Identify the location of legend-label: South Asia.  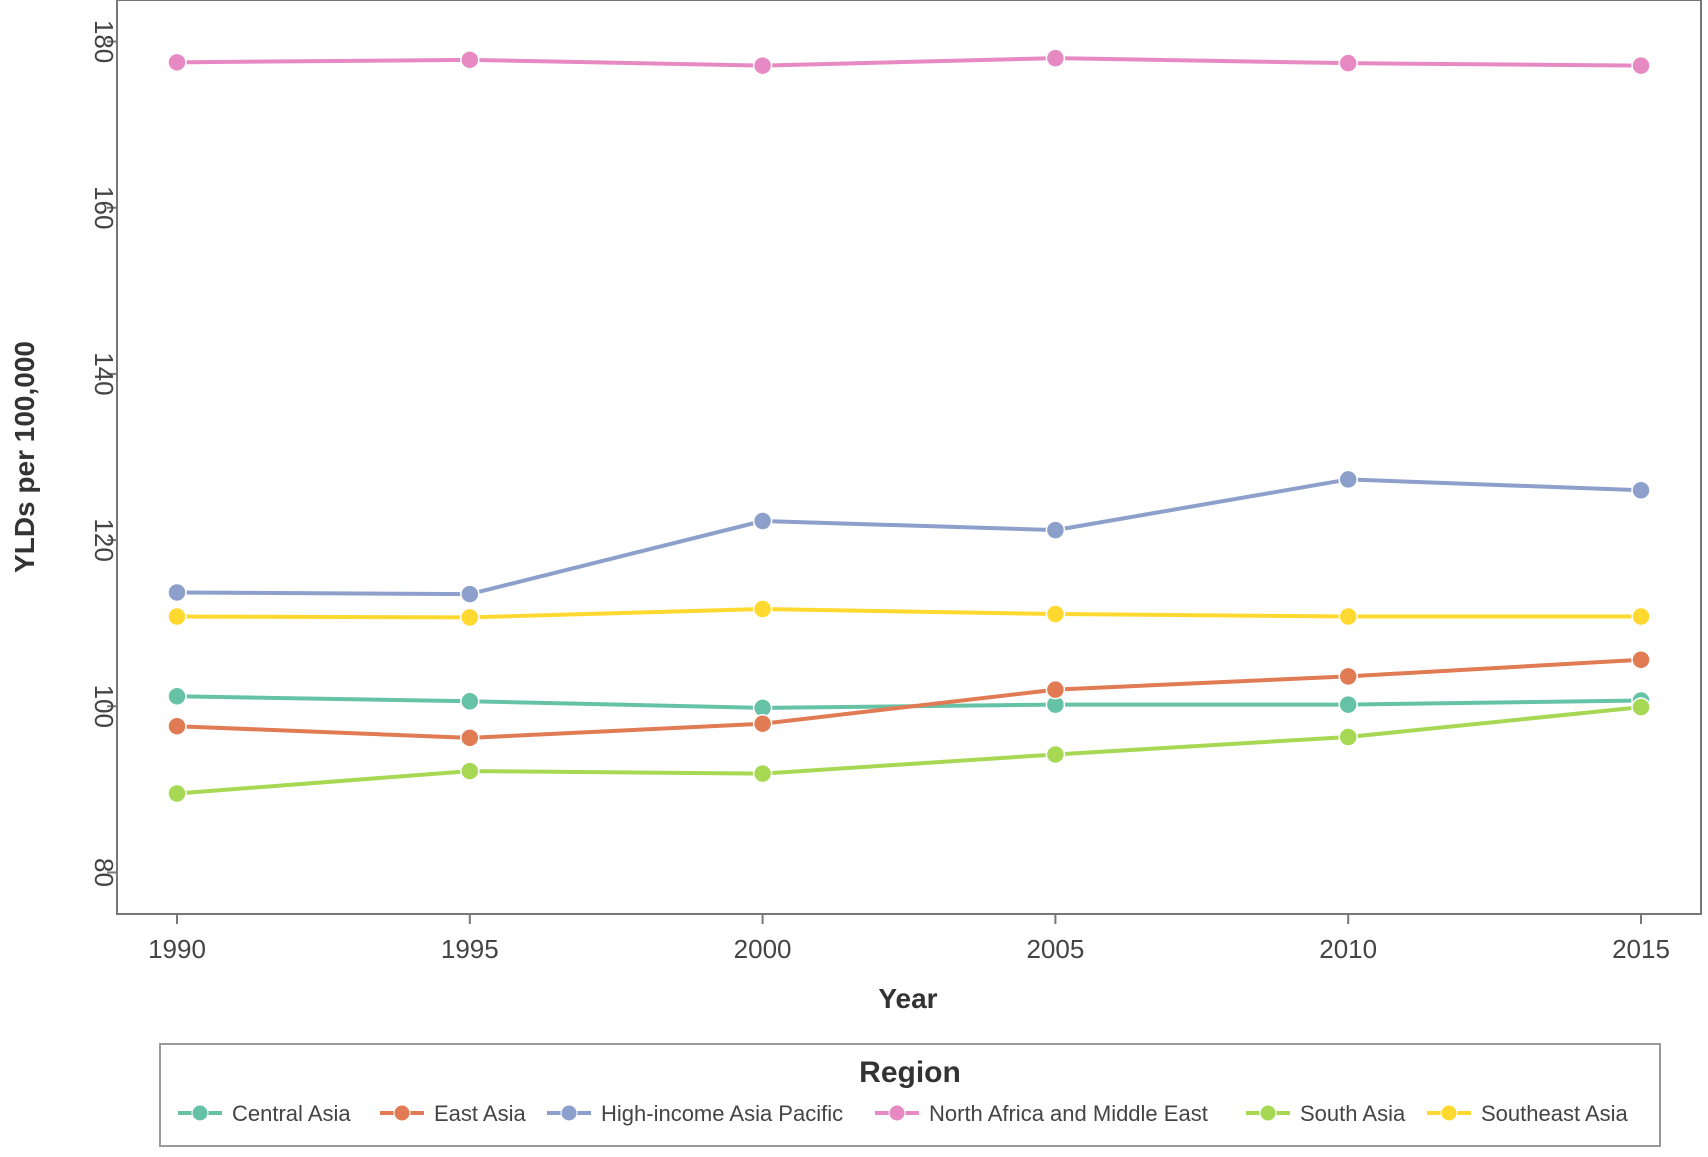
(1353, 1113).